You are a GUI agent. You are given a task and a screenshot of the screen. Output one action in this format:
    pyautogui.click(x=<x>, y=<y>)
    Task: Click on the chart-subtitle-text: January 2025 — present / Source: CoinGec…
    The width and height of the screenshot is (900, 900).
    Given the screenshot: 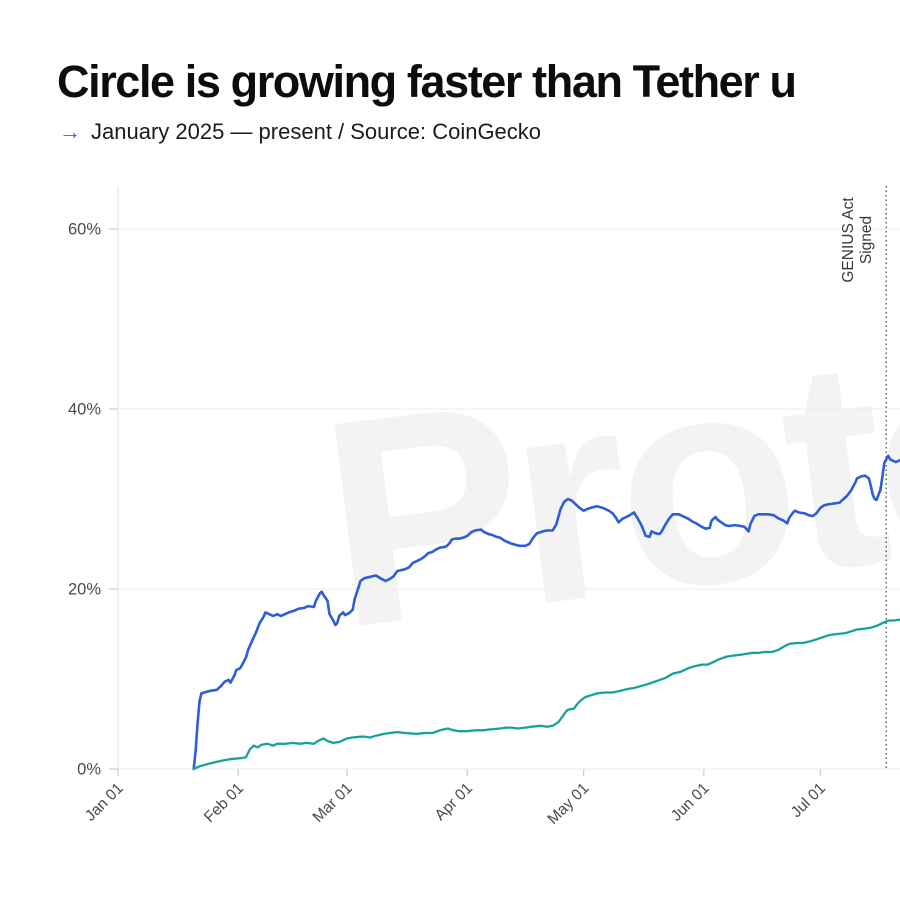 What is the action you would take?
    pyautogui.click(x=316, y=131)
    